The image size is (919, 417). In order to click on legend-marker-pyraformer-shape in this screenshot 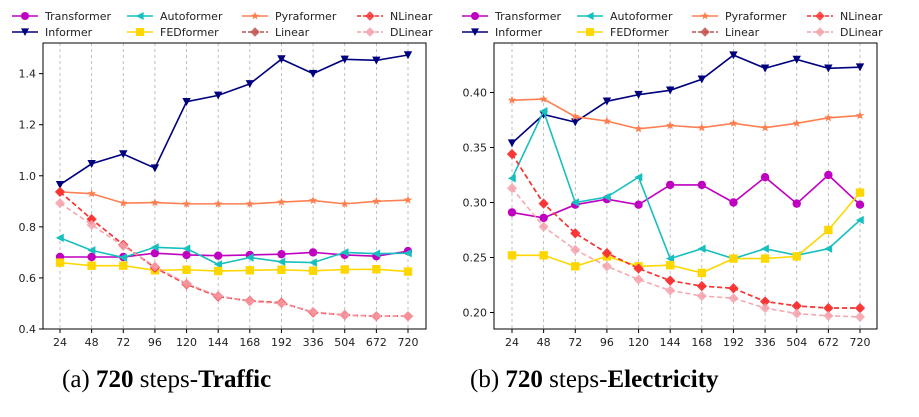, I will do `click(705, 15)`.